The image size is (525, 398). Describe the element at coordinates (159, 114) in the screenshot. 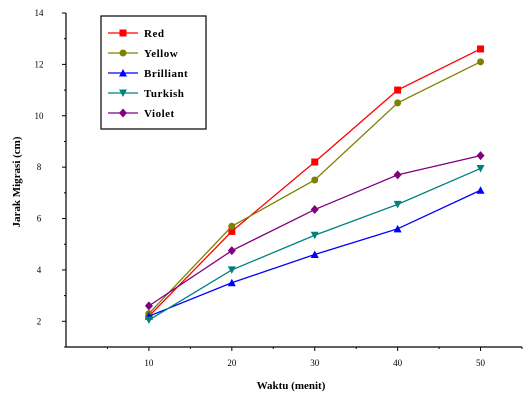

I see `legend-label: Violet` at that location.